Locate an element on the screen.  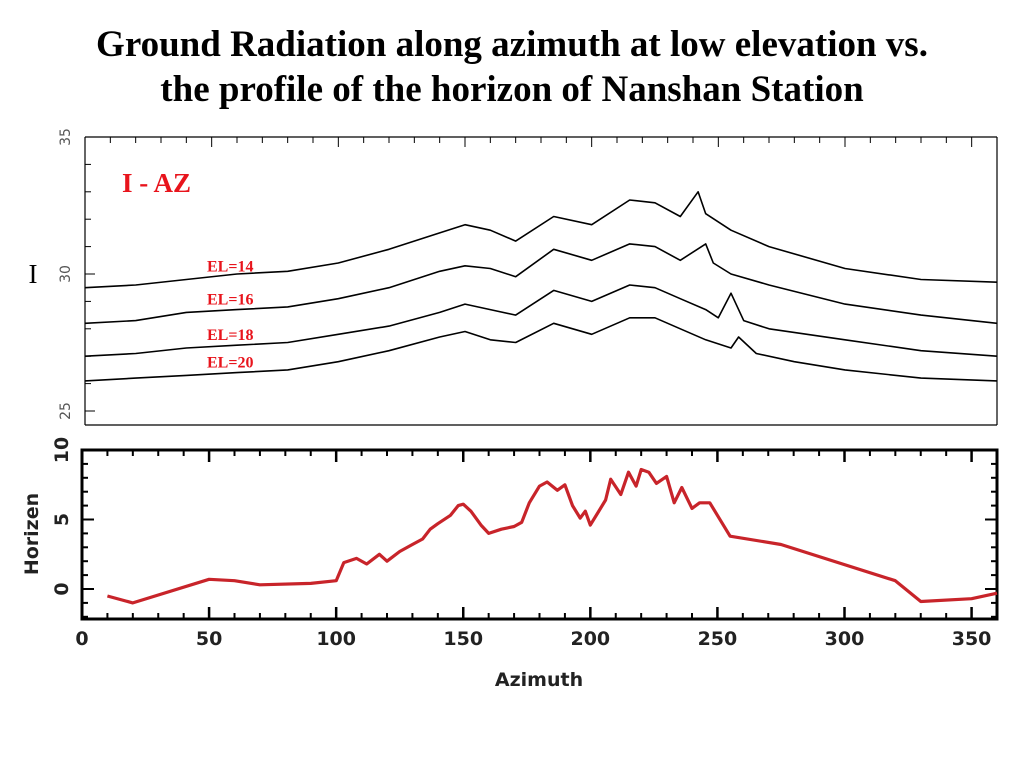
horizon-x-tick-label: 300 is located at coordinates (845, 639).